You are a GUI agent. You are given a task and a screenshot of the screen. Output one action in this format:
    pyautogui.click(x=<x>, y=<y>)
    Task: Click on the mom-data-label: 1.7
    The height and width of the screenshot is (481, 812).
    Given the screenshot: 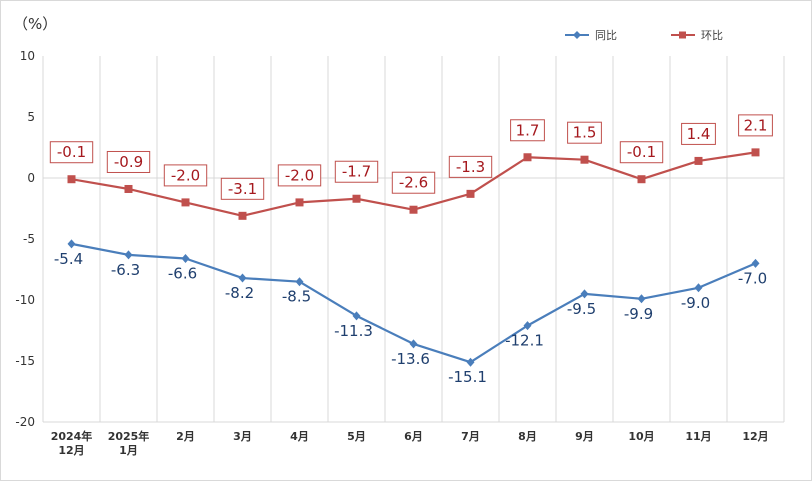 What is the action you would take?
    pyautogui.click(x=528, y=130)
    